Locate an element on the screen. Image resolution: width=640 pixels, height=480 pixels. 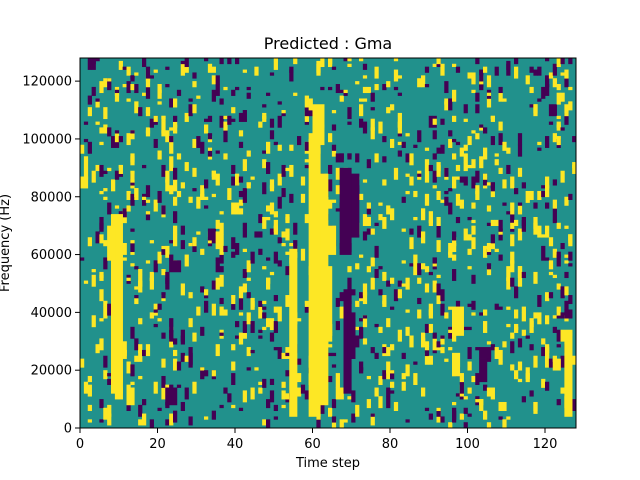
x-tick-label: 0 is located at coordinates (80, 444).